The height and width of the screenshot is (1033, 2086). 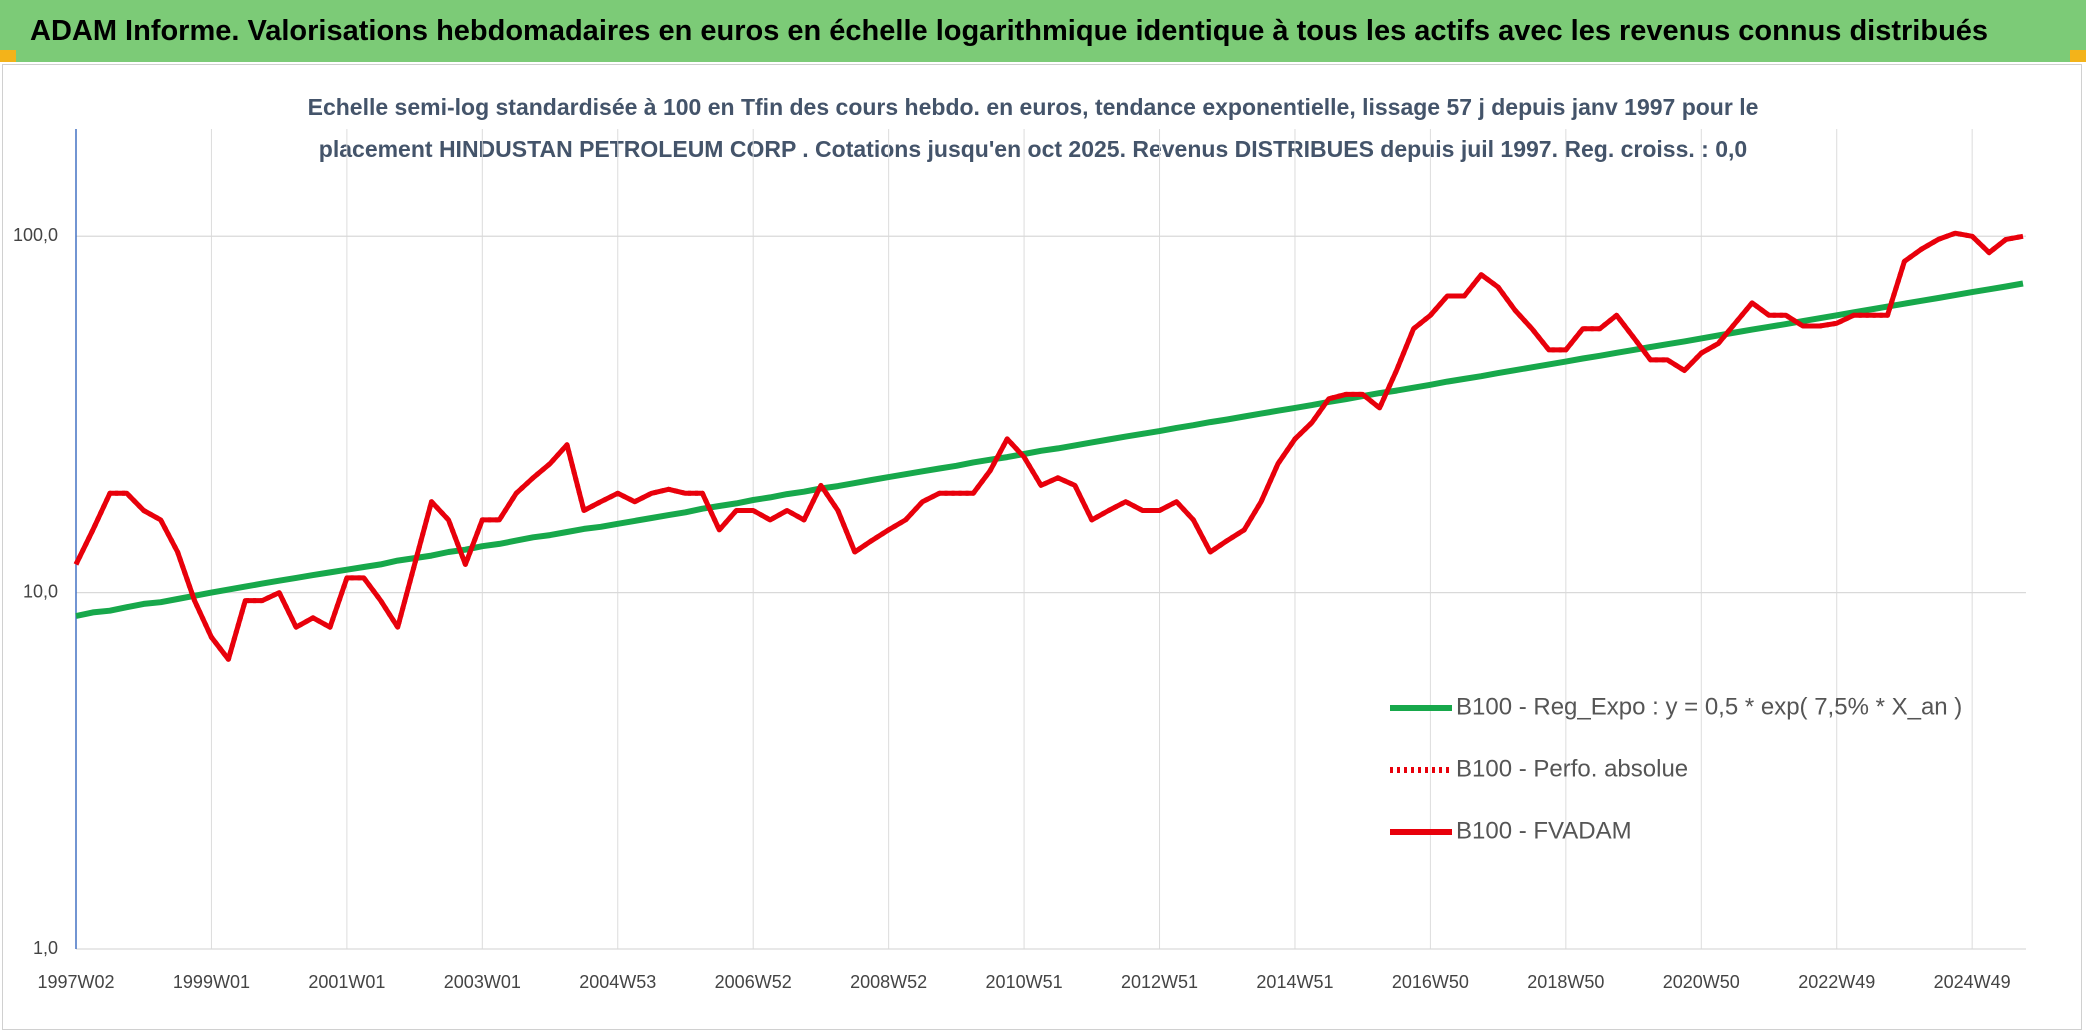 I want to click on x-tick-label: 2001W01, so click(x=346, y=982).